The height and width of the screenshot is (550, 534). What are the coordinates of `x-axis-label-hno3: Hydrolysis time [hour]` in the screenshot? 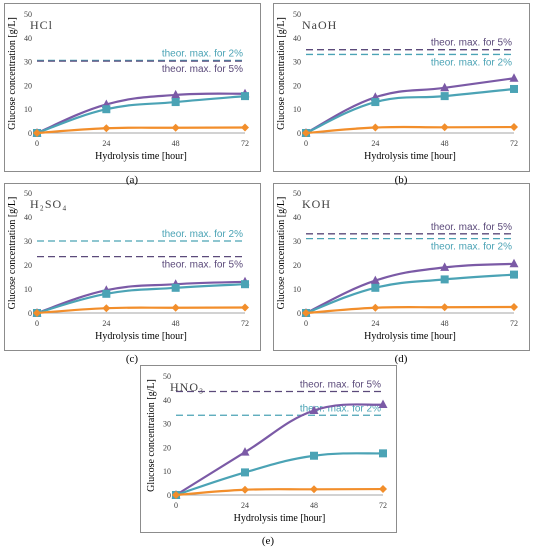 It's located at (280, 518).